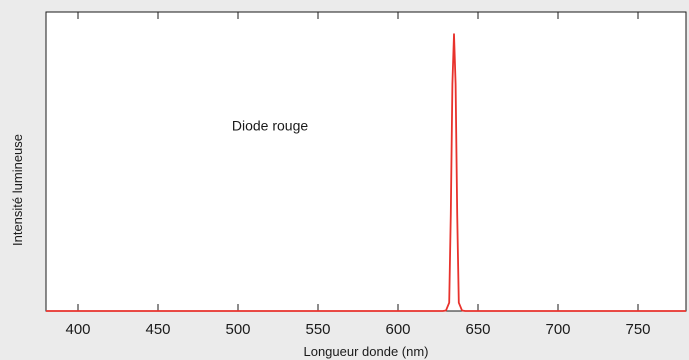 This screenshot has height=360, width=689. Describe the element at coordinates (77, 329) in the screenshot. I see `x-tick-label-400: 400` at that location.